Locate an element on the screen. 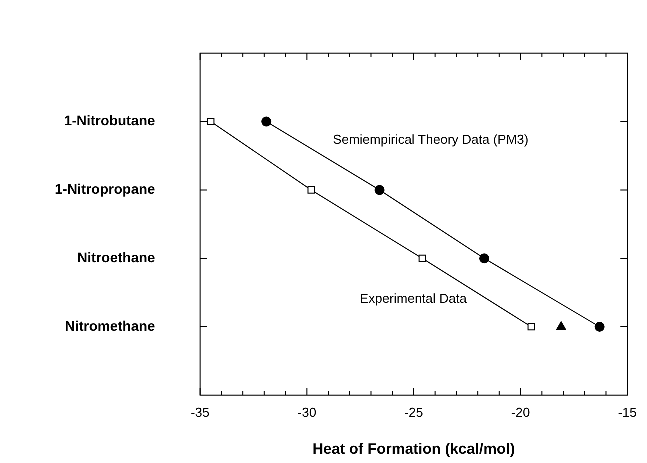 This screenshot has height=463, width=647. x-tick-label: -35 is located at coordinates (200, 412).